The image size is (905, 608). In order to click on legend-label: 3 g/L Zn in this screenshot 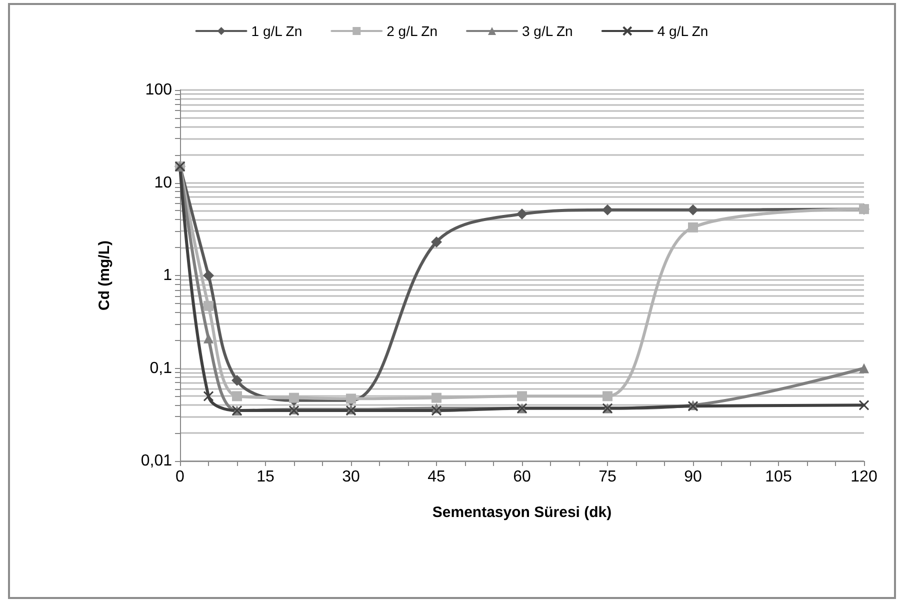, I will do `click(547, 31)`.